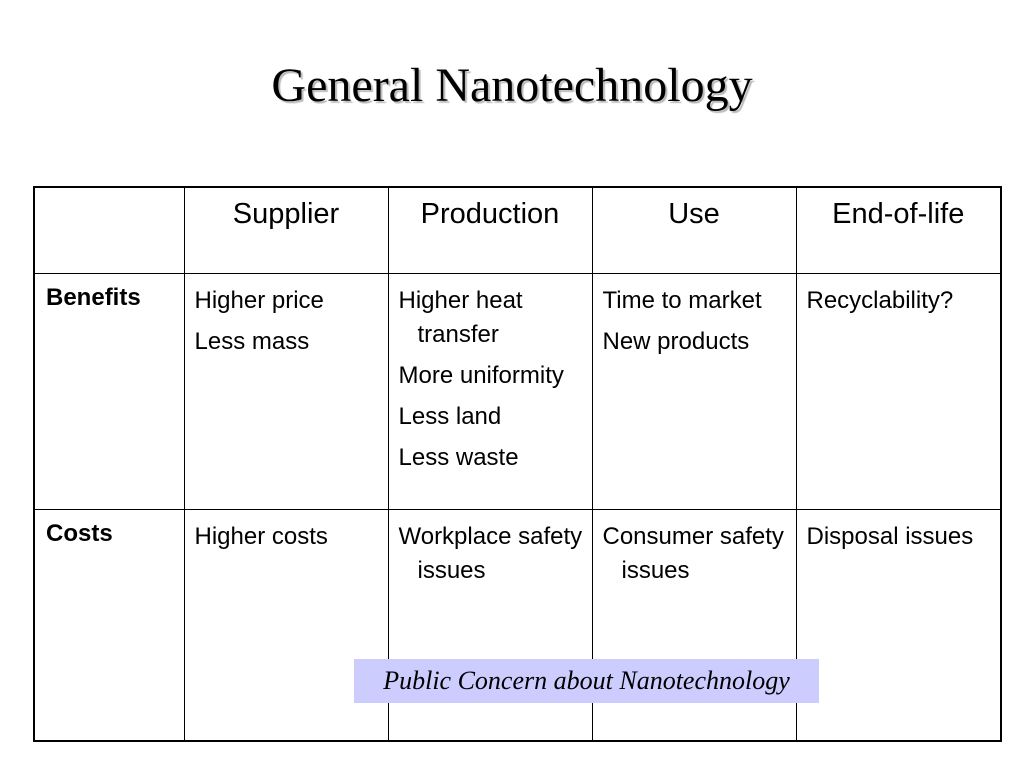  What do you see at coordinates (694, 391) in the screenshot?
I see `benefits-use-cell: Time to market New products` at bounding box center [694, 391].